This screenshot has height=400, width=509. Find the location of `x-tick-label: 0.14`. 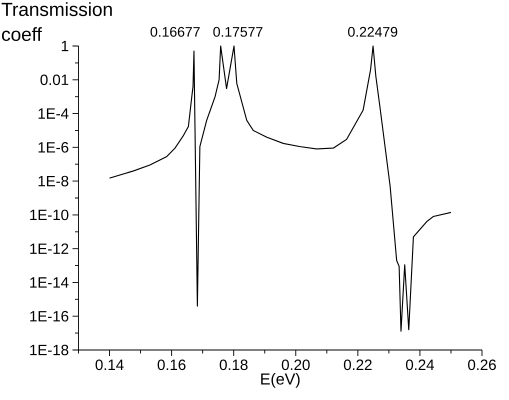

x-tick-label: 0.14 is located at coordinates (110, 365).